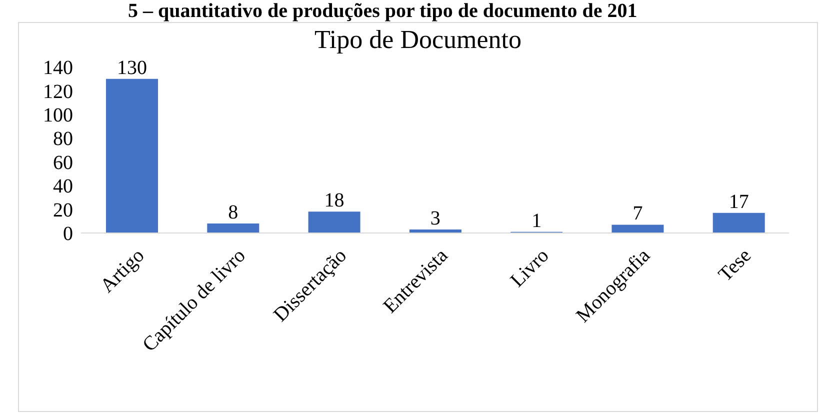  What do you see at coordinates (58, 91) in the screenshot?
I see `y-tick-label: 120` at bounding box center [58, 91].